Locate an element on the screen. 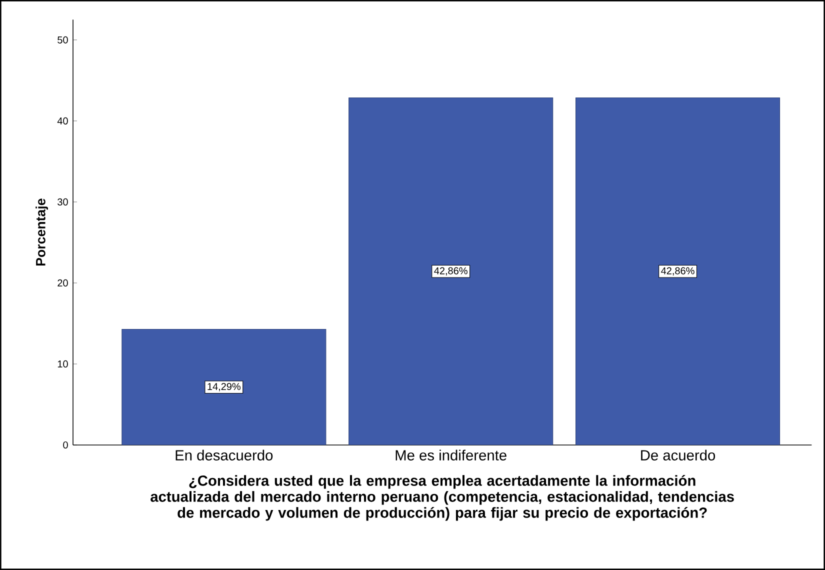  y-tick-label: 40 is located at coordinates (62, 120).